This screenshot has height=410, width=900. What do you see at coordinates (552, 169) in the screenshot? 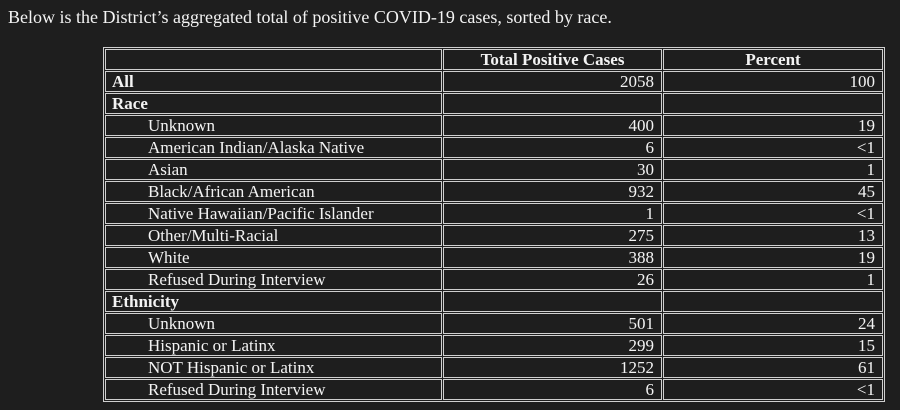
I see `row-cases: 30` at bounding box center [552, 169].